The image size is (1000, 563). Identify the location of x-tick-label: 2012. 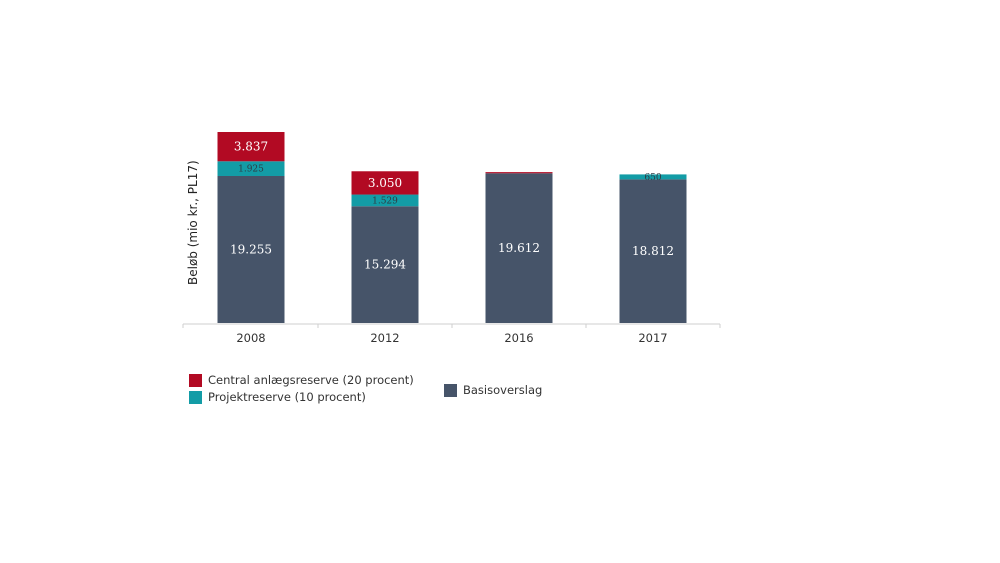
(384, 338).